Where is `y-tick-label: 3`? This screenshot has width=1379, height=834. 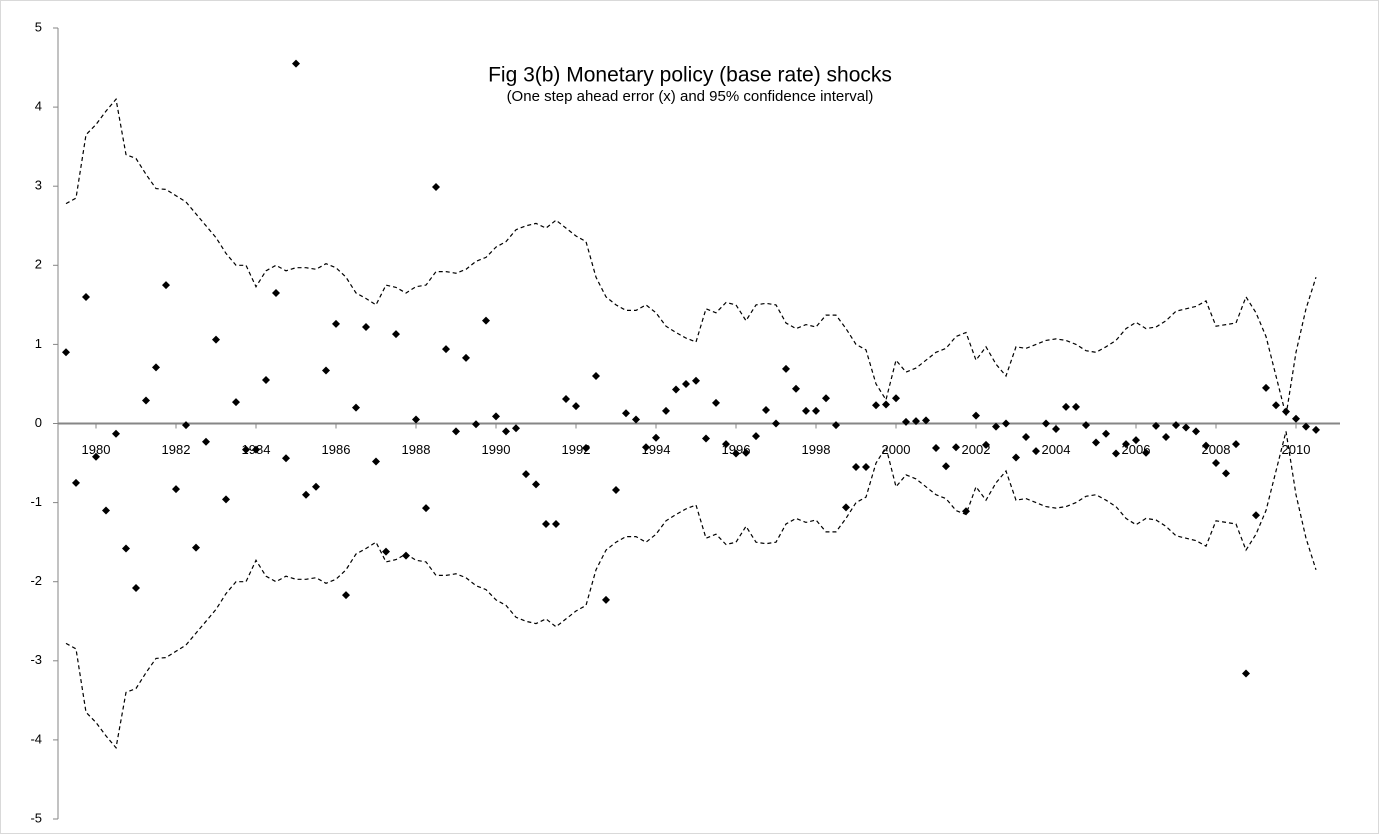 y-tick-label: 3 is located at coordinates (38, 185).